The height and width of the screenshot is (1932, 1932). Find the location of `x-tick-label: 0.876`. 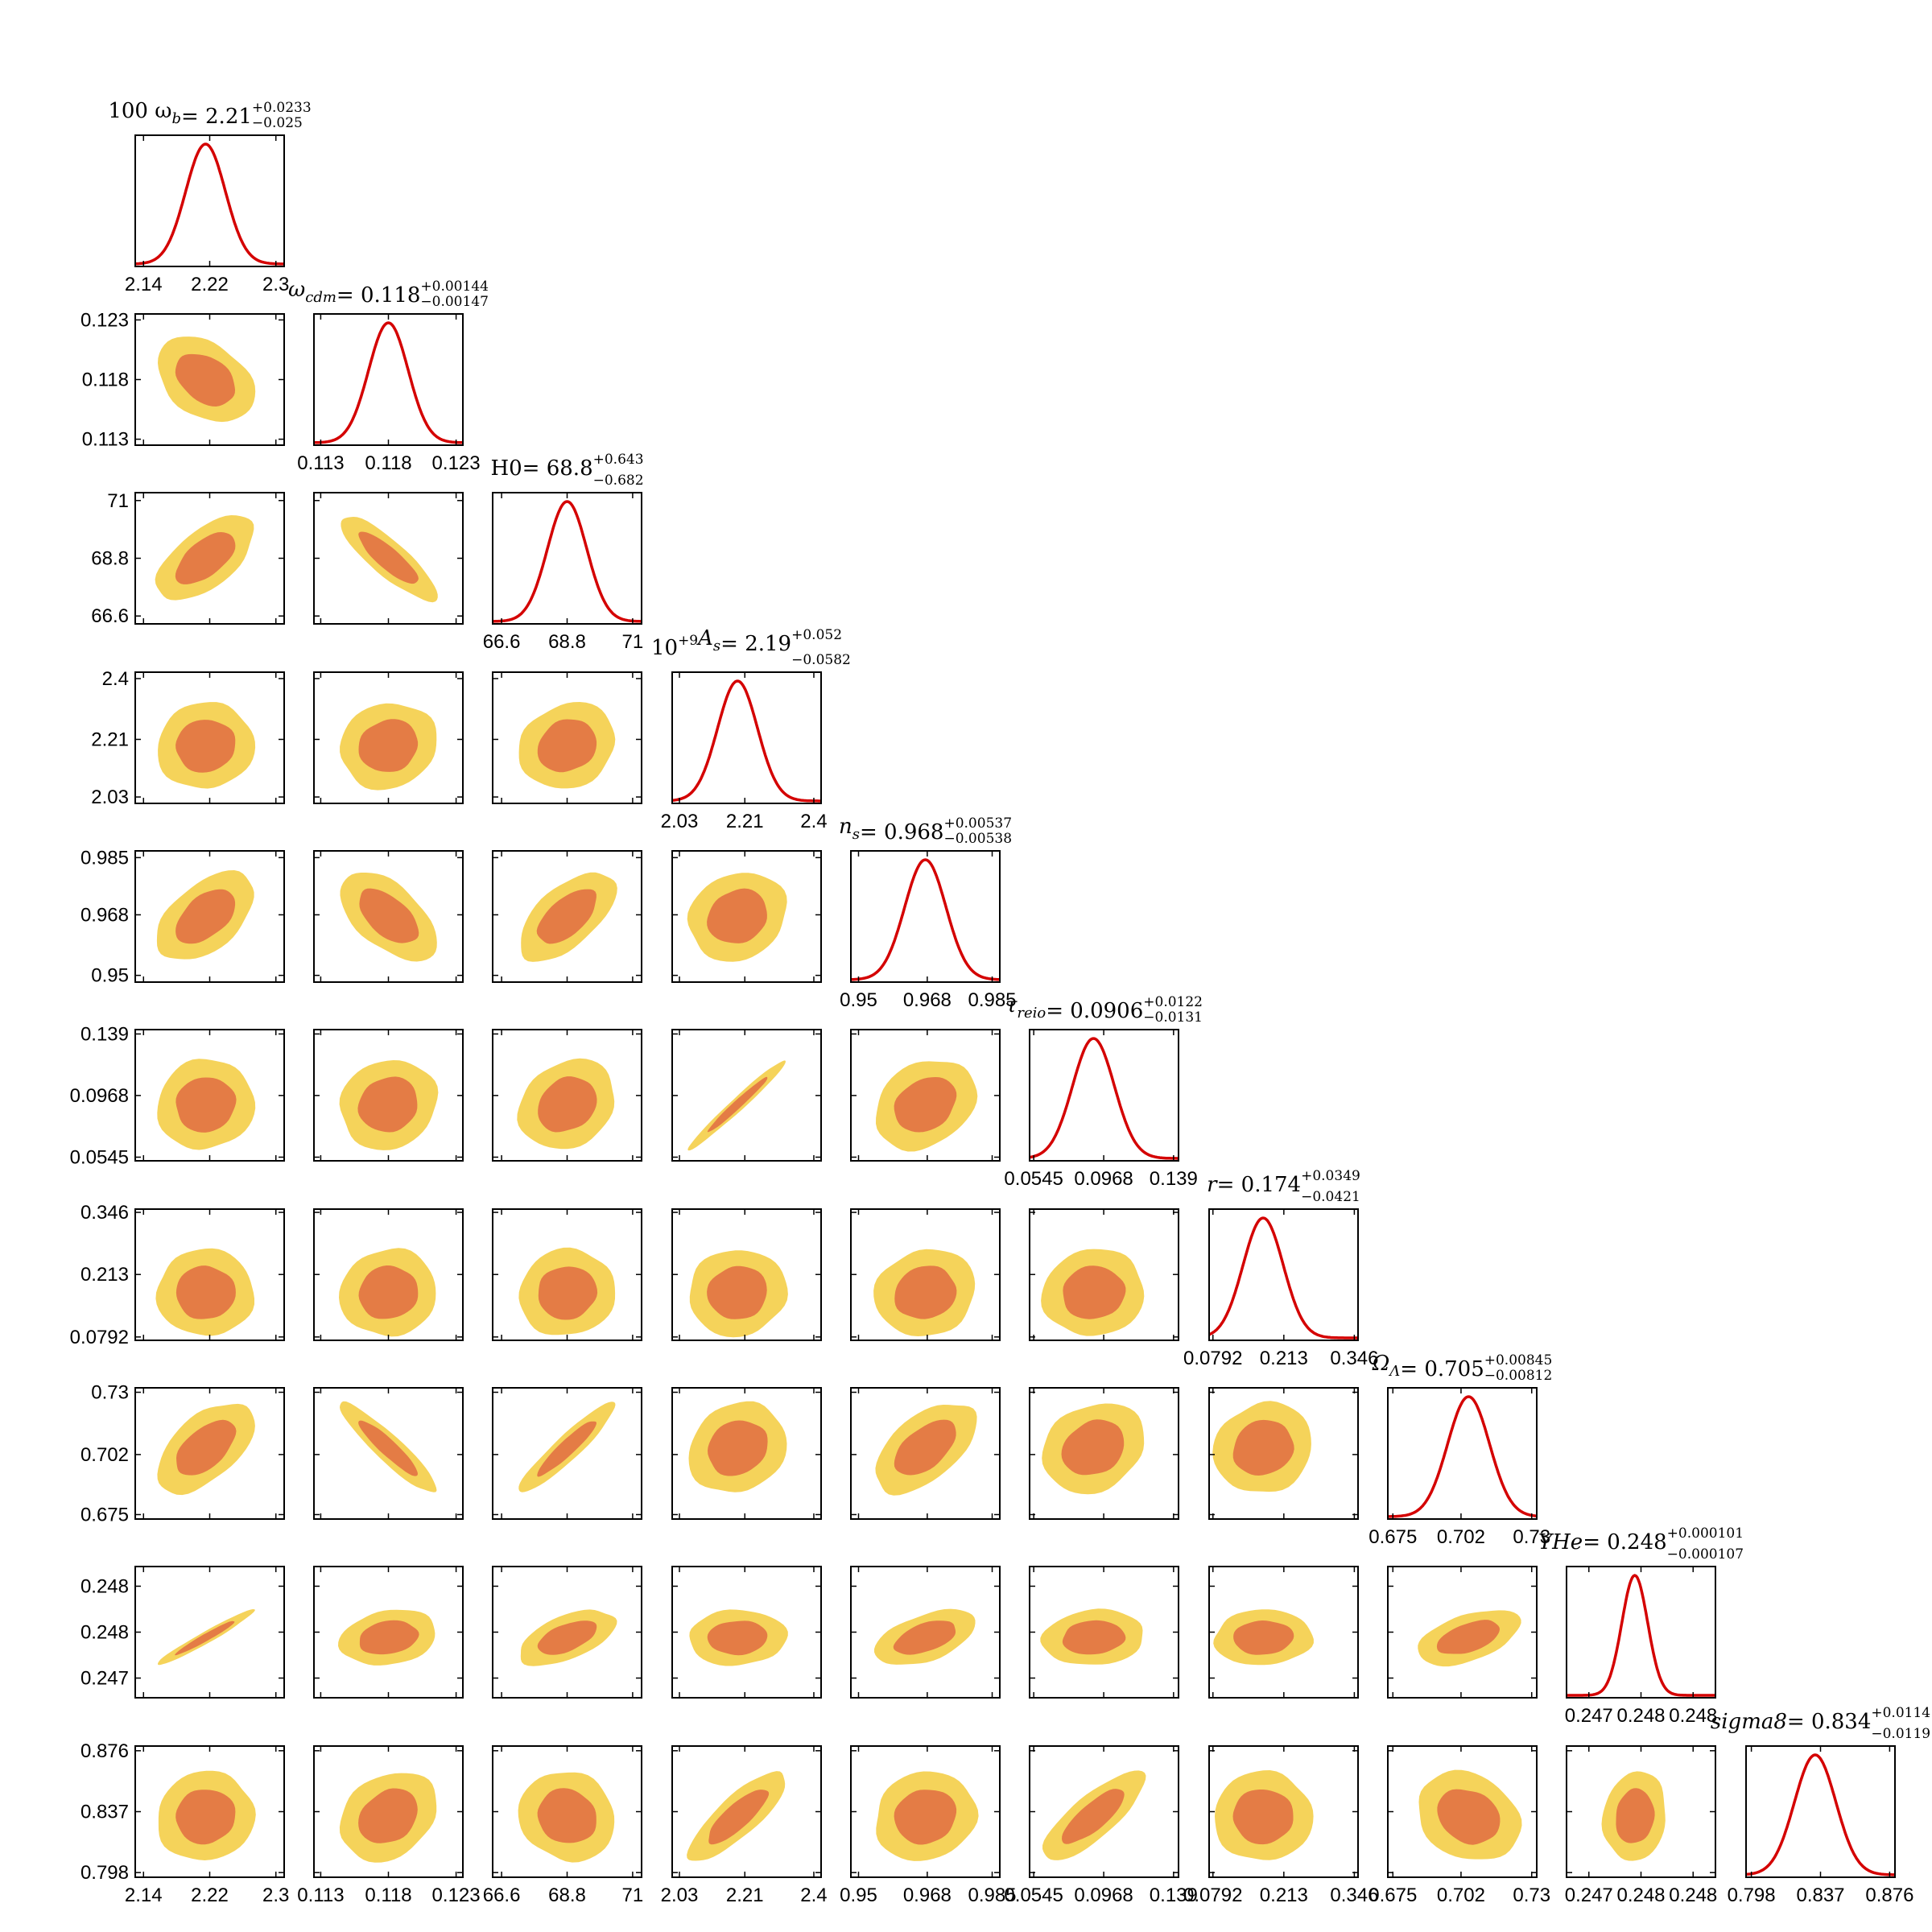

x-tick-label: 0.876 is located at coordinates (1889, 1895).